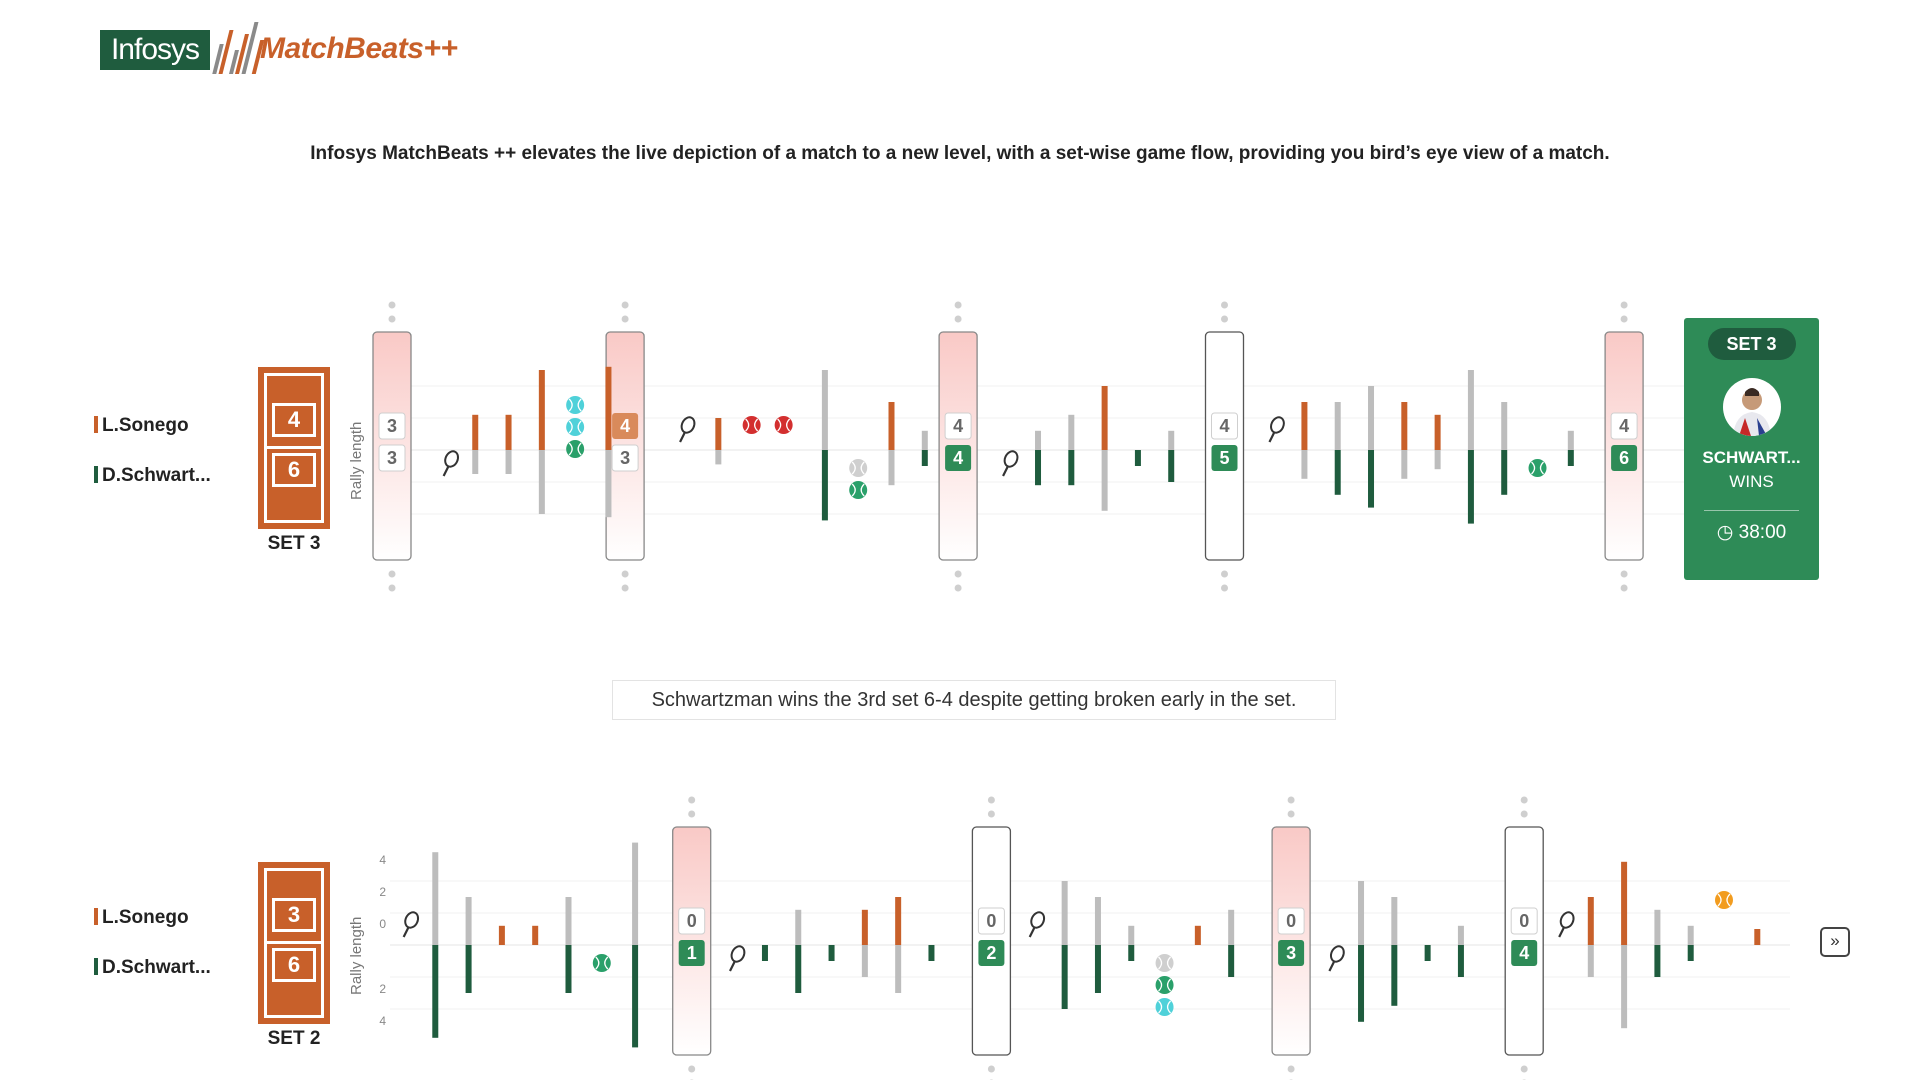 This screenshot has width=1920, height=1080. Describe the element at coordinates (991, 938) in the screenshot. I see `game-marker: 02` at that location.